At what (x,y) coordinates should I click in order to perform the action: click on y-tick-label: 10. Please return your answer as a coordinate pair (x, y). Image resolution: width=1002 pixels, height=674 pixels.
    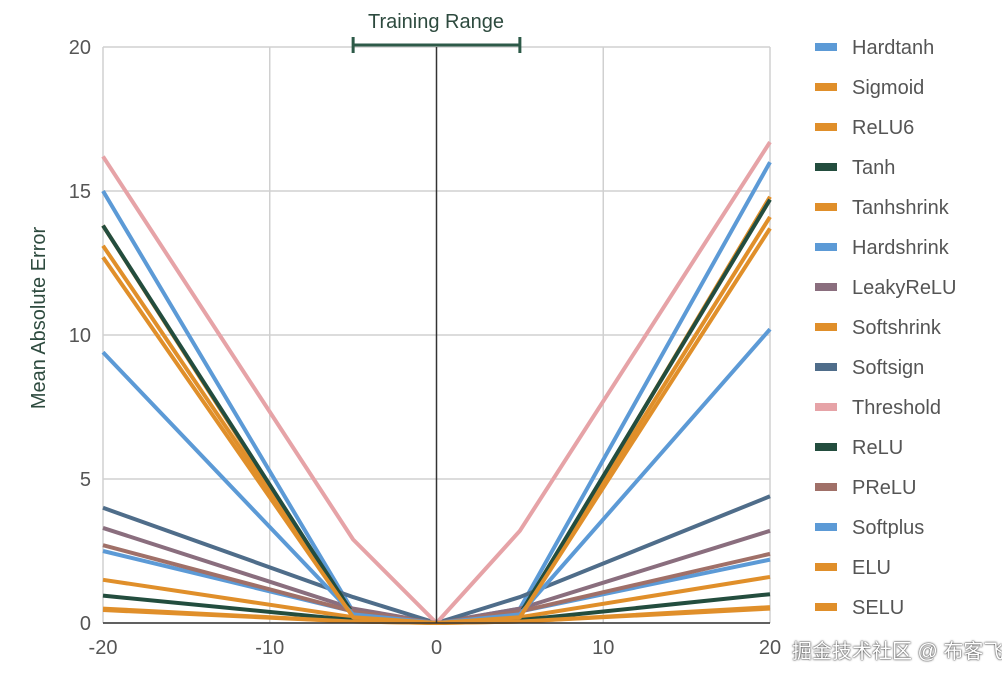
    Looking at the image, I should click on (80, 336).